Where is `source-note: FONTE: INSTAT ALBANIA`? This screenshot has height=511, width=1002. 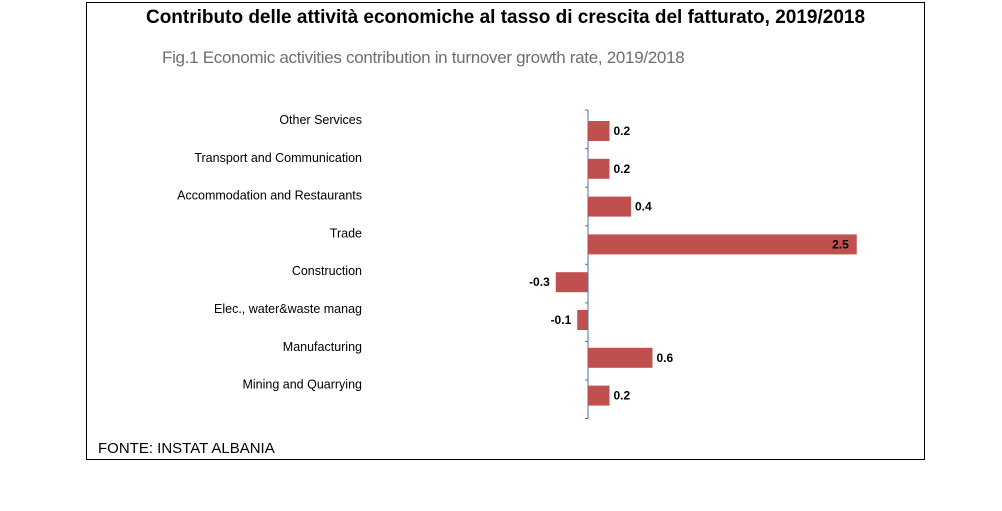 source-note: FONTE: INSTAT ALBANIA is located at coordinates (186, 448).